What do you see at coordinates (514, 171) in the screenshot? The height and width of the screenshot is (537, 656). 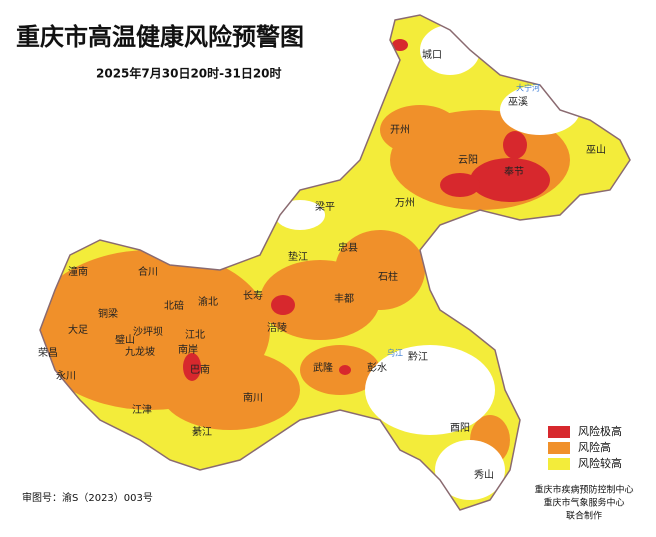 I see `district-label: 奉节` at bounding box center [514, 171].